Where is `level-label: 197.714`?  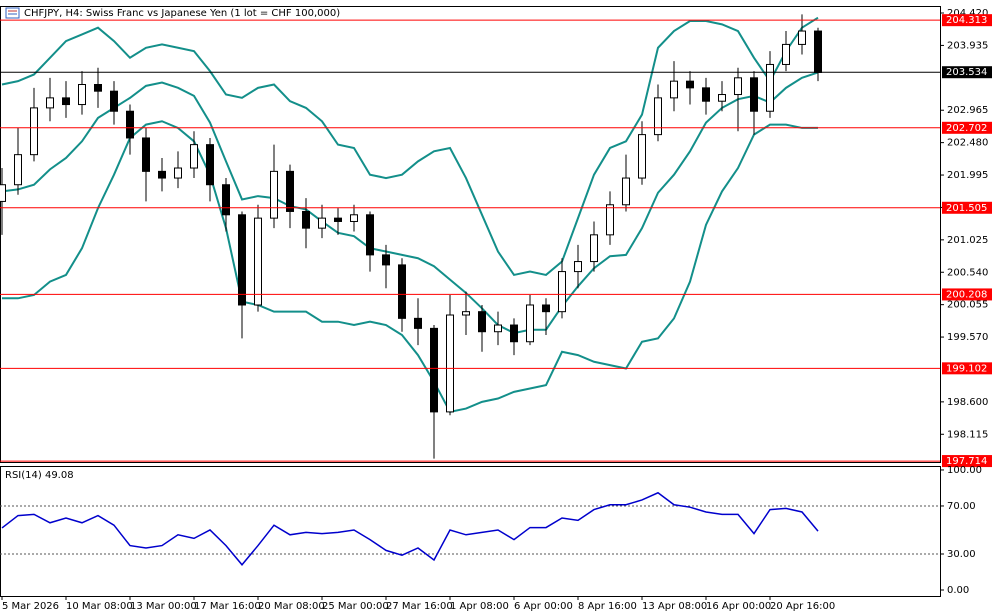 level-label: 197.714 is located at coordinates (966, 461).